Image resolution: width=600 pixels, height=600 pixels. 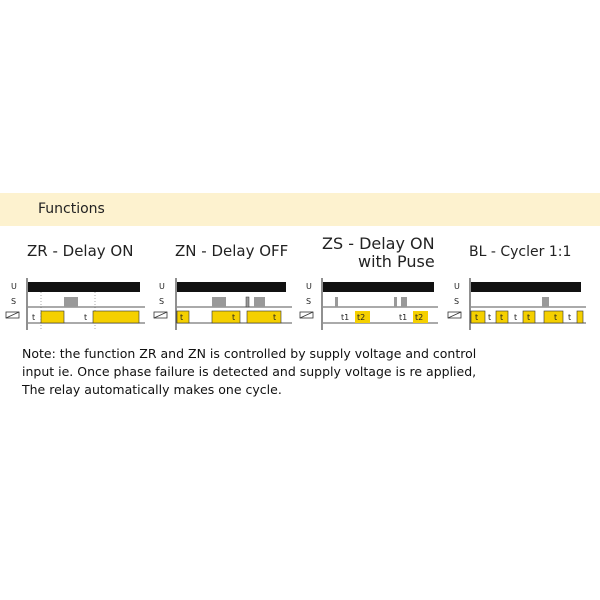 What do you see at coordinates (300, 209) in the screenshot?
I see `section-banner: Functions` at bounding box center [300, 209].